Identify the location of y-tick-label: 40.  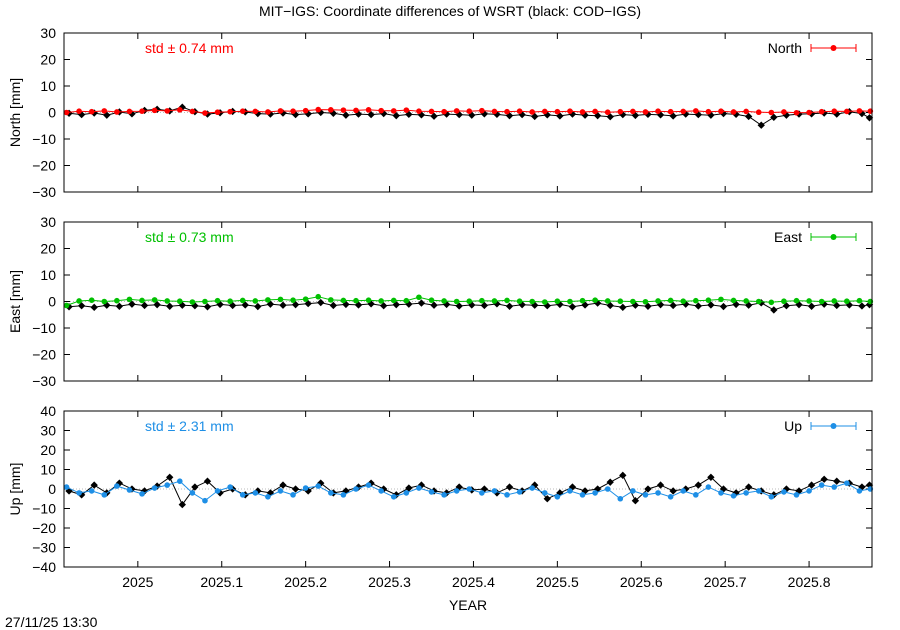
(48, 411).